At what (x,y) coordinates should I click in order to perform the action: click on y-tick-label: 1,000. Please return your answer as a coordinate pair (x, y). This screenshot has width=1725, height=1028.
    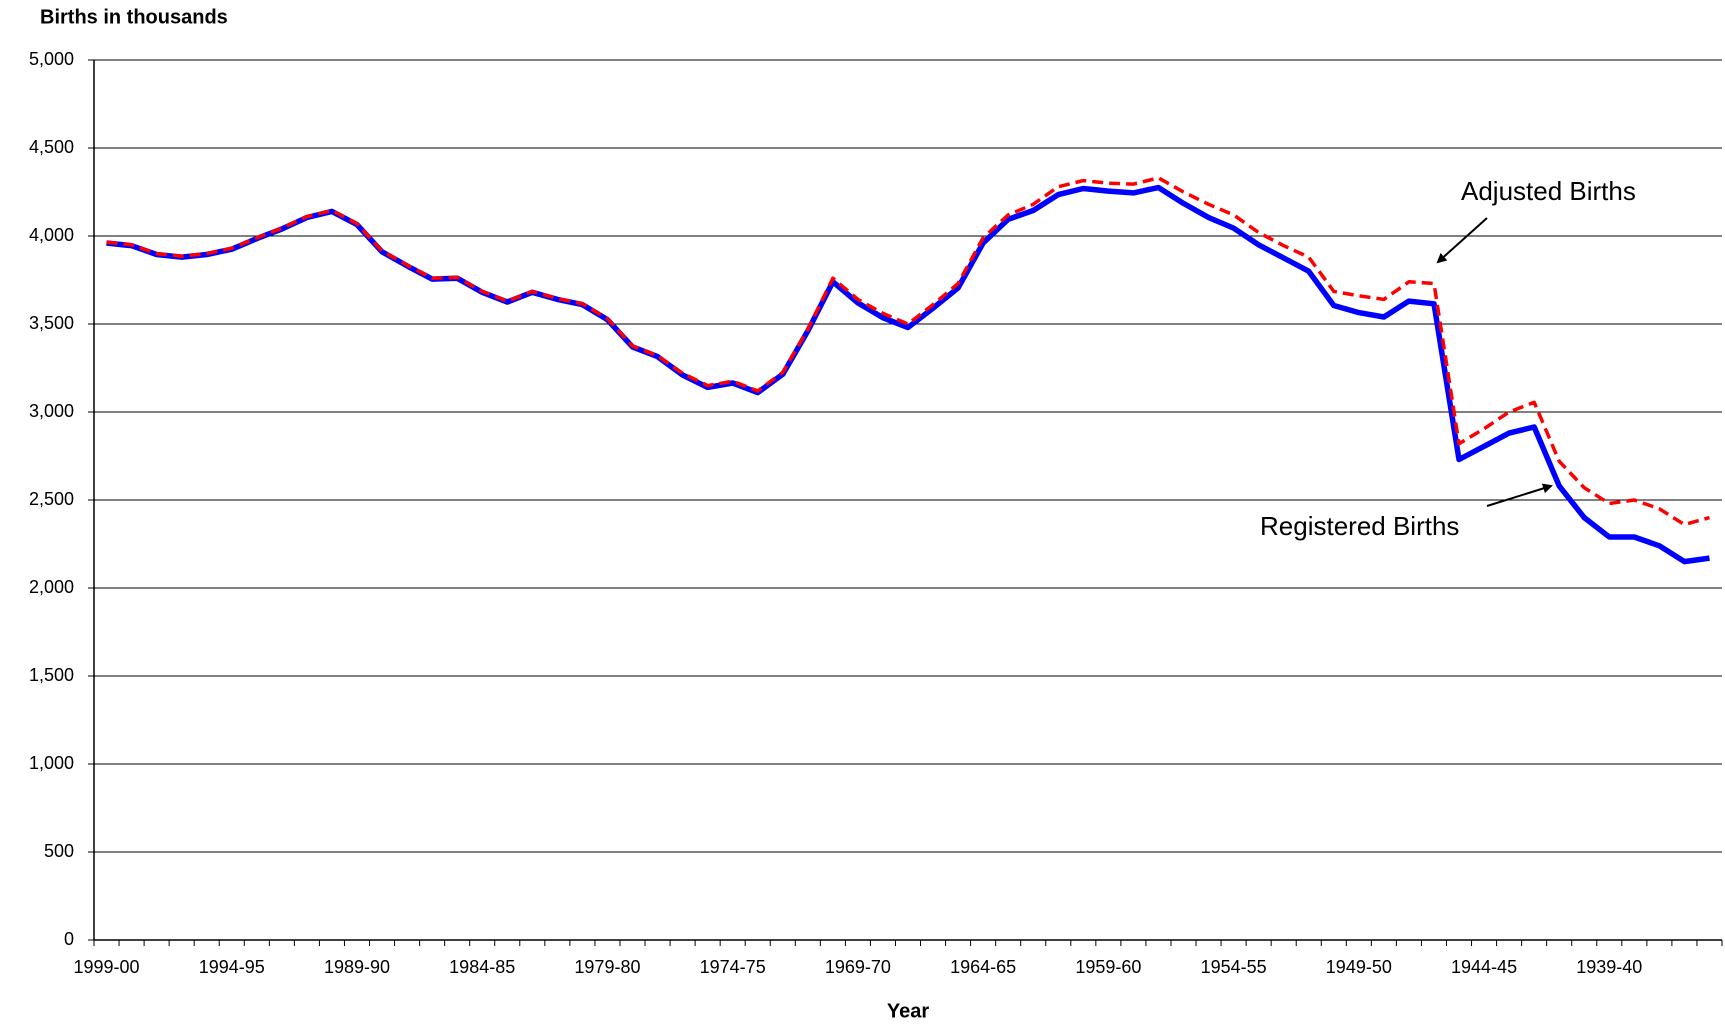
    Looking at the image, I should click on (51, 763).